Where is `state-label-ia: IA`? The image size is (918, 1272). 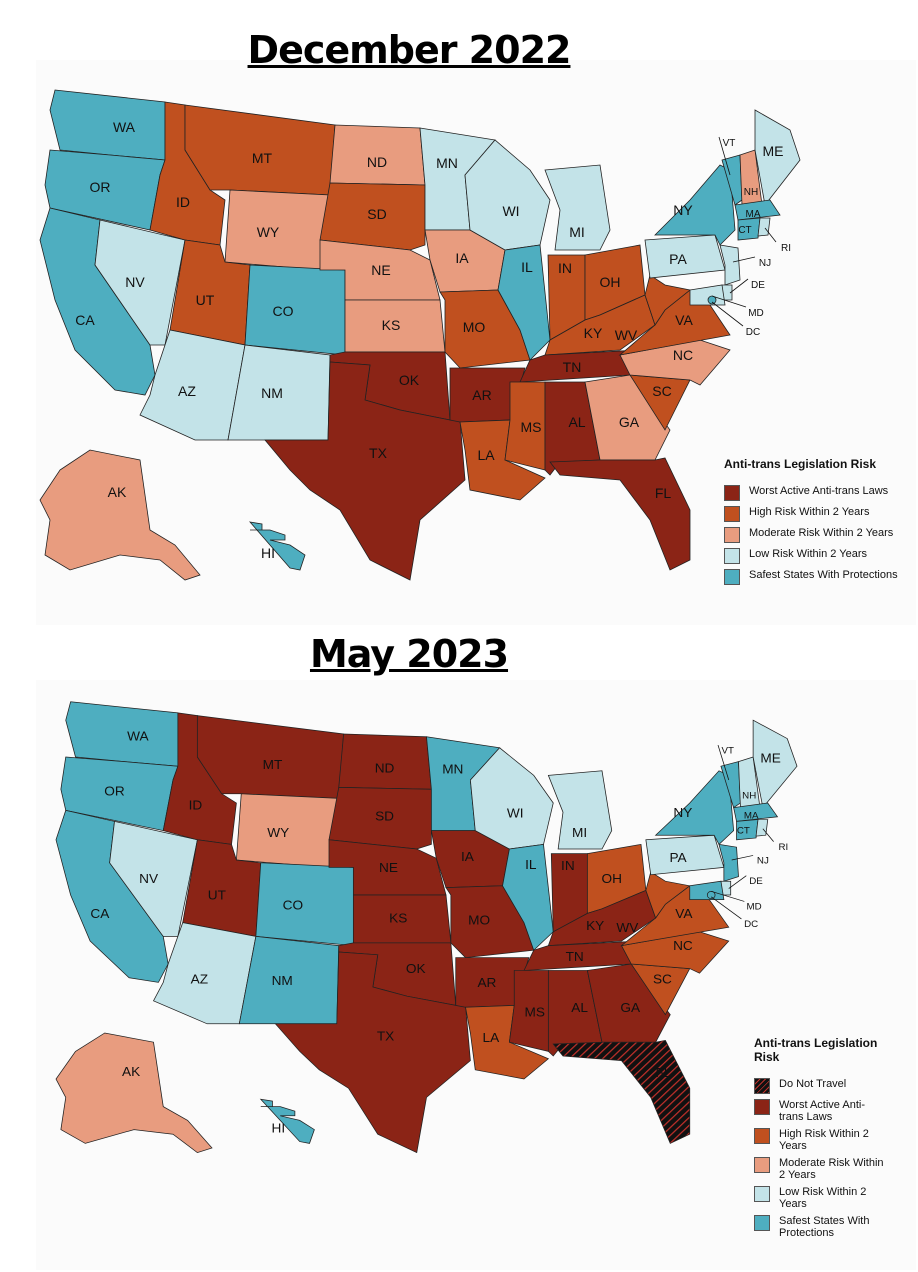 state-label-ia: IA is located at coordinates (462, 258).